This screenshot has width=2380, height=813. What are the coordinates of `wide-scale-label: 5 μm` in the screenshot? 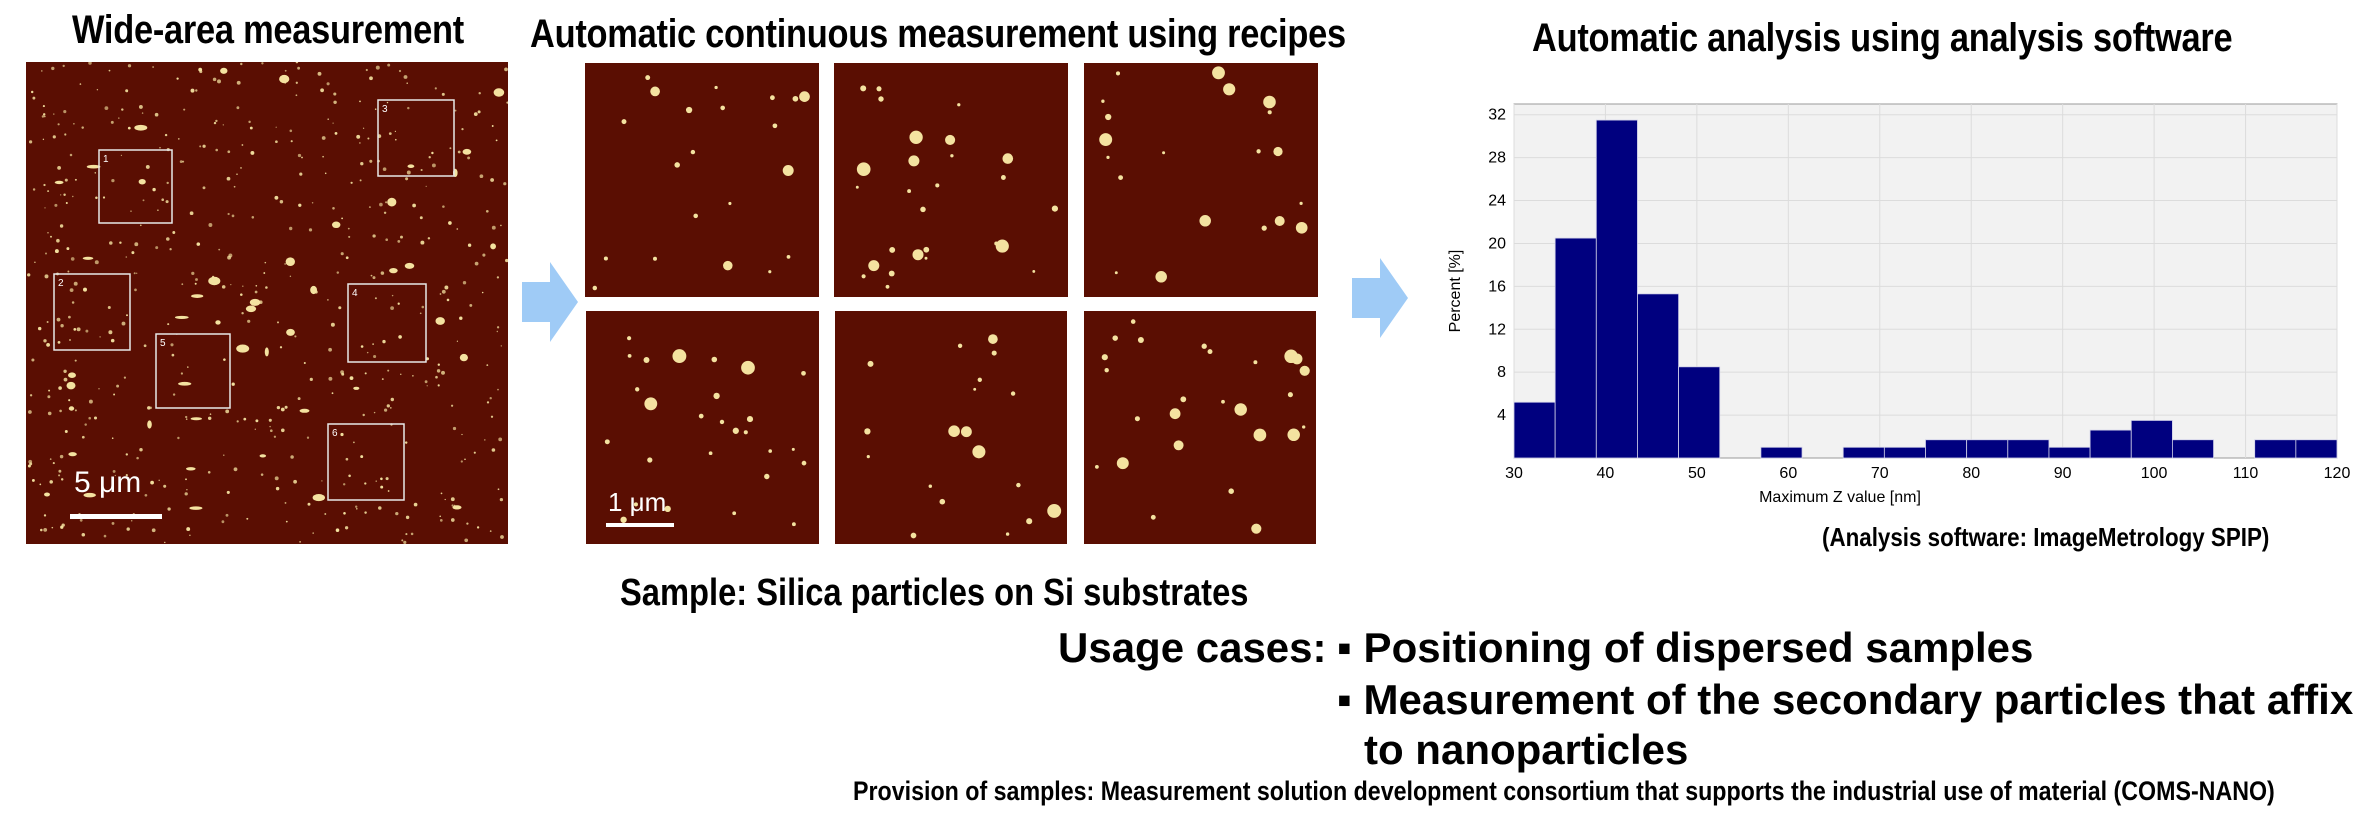 It's located at (108, 482).